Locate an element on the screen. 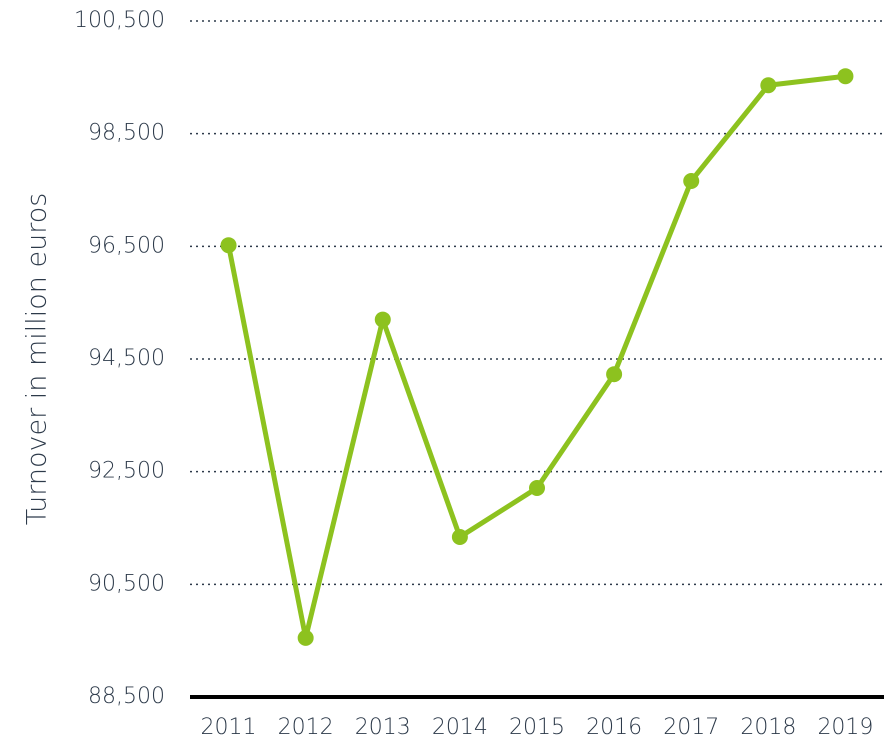 This screenshot has height=748, width=884. x-tick-label: 2017 is located at coordinates (691, 727).